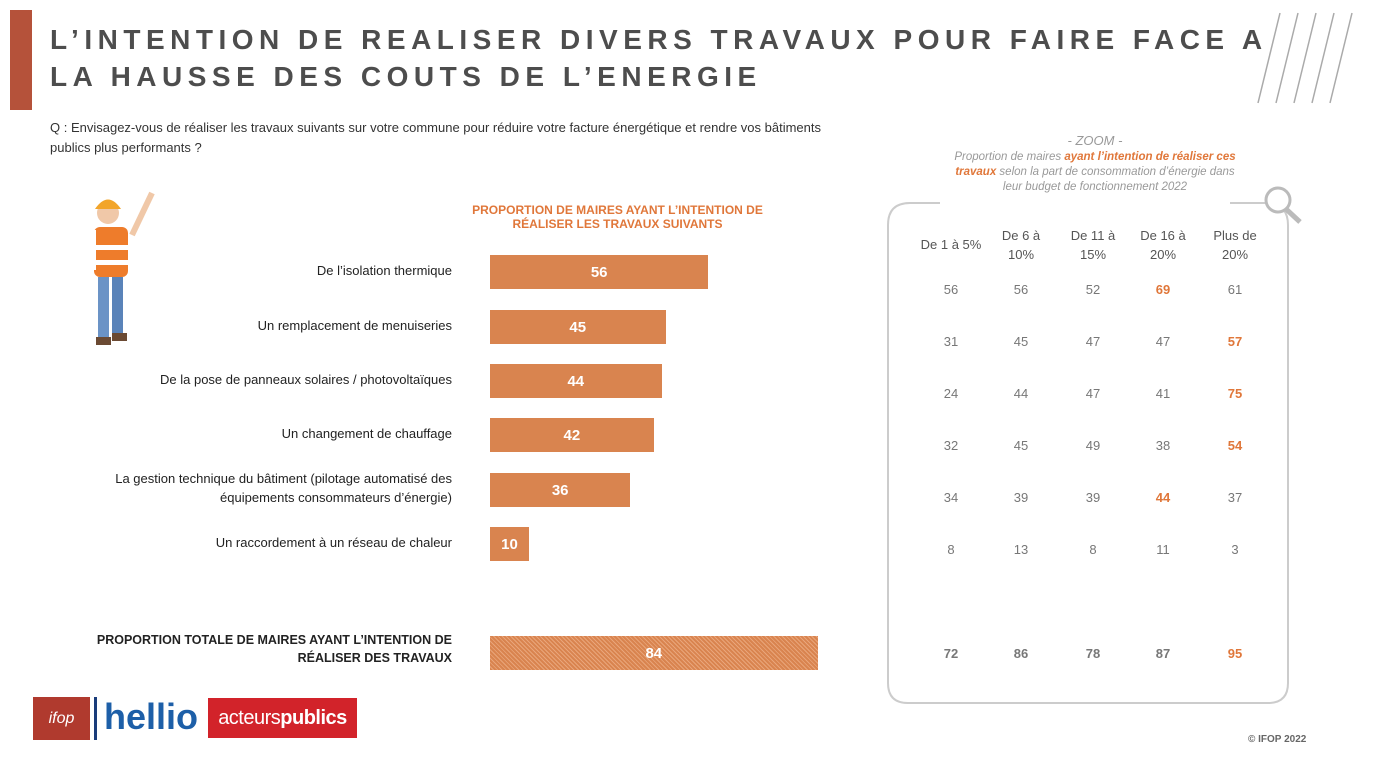 This screenshot has width=1374, height=766. I want to click on title-line: LA HAUSSE DES COUTS DE L’ENERGIE, so click(406, 76).